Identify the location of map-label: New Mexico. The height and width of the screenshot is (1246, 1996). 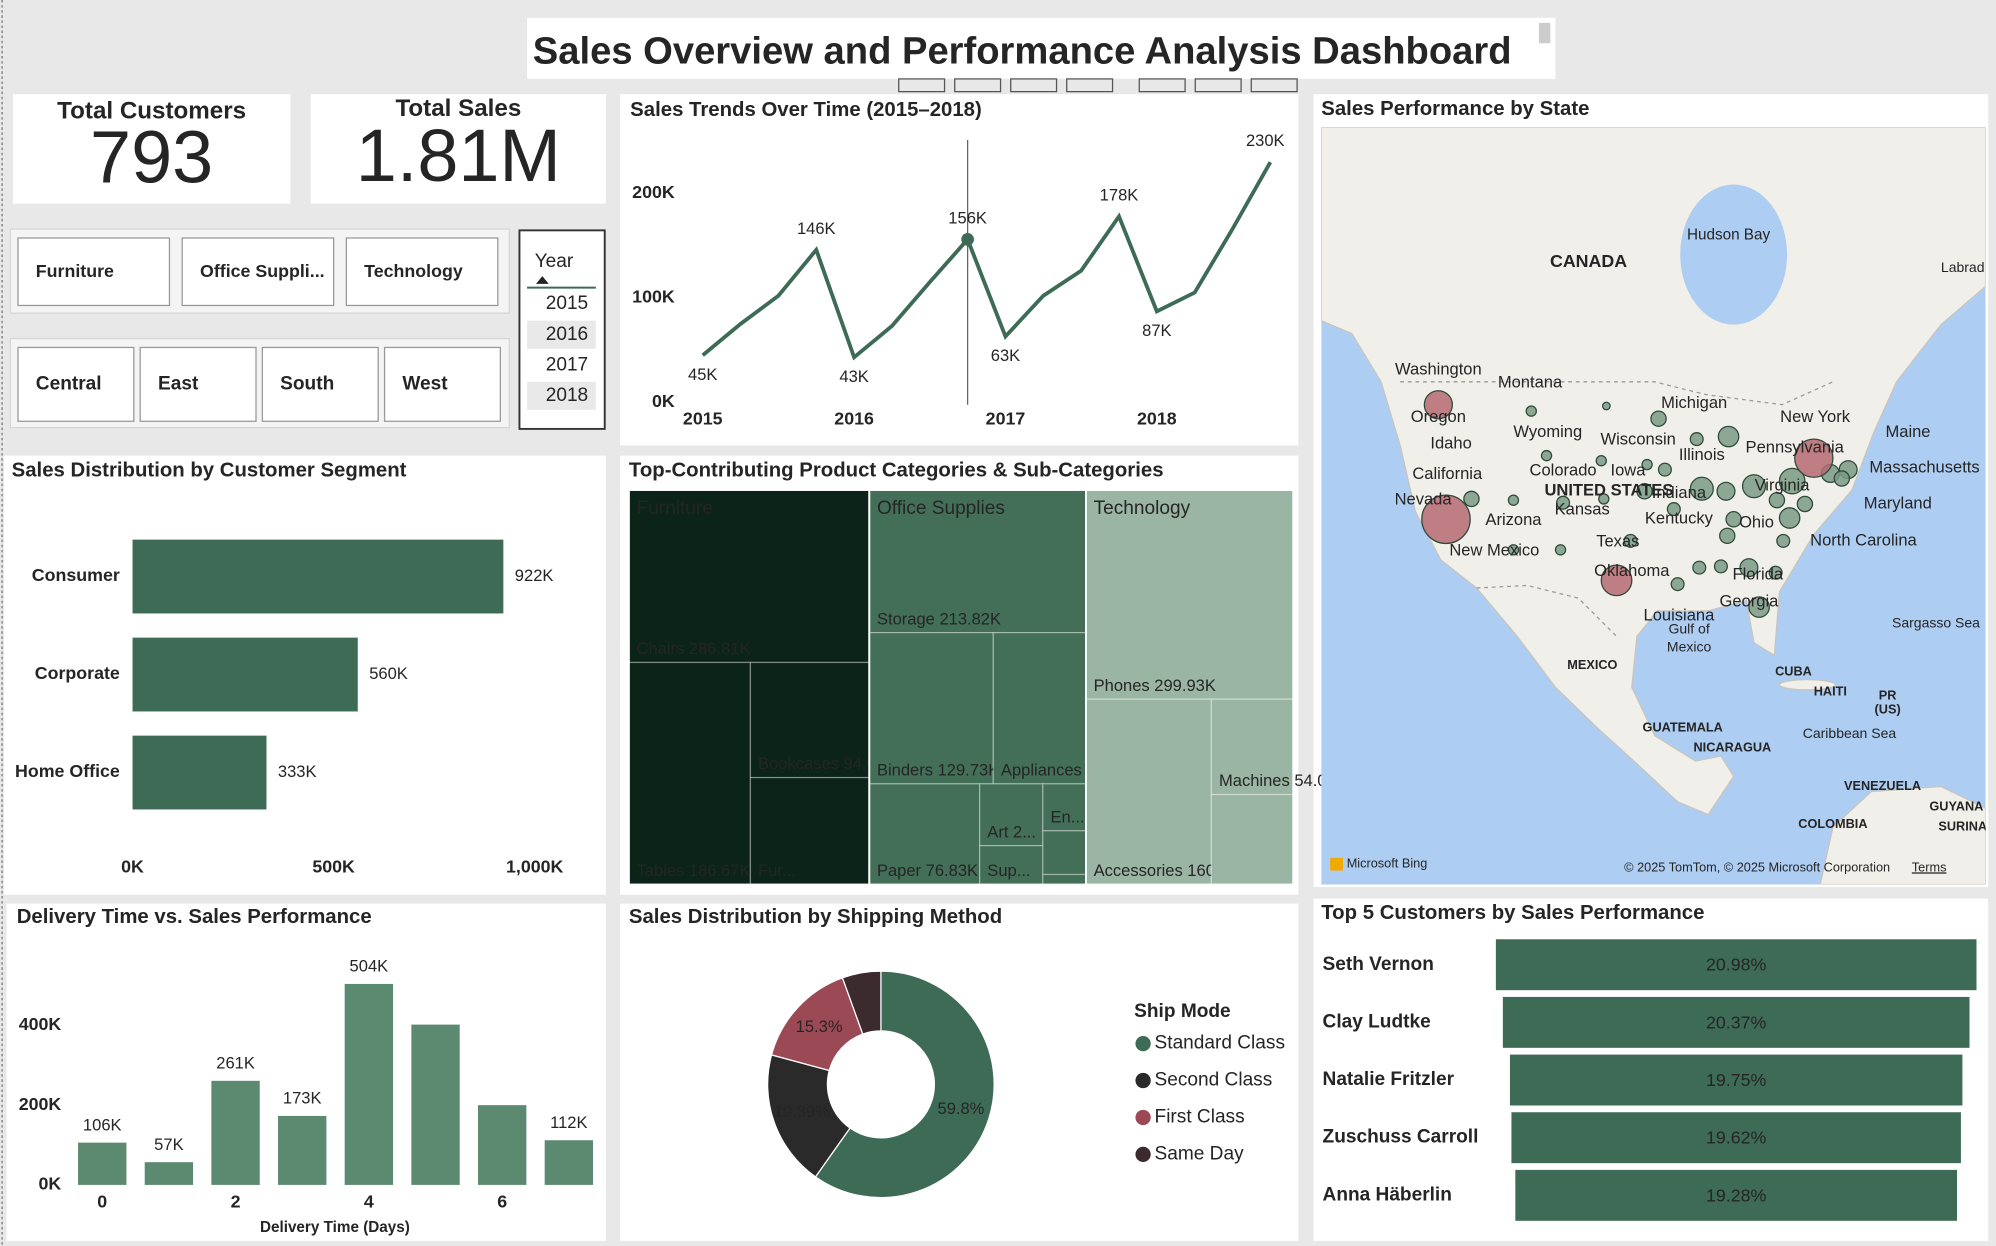
(1494, 549).